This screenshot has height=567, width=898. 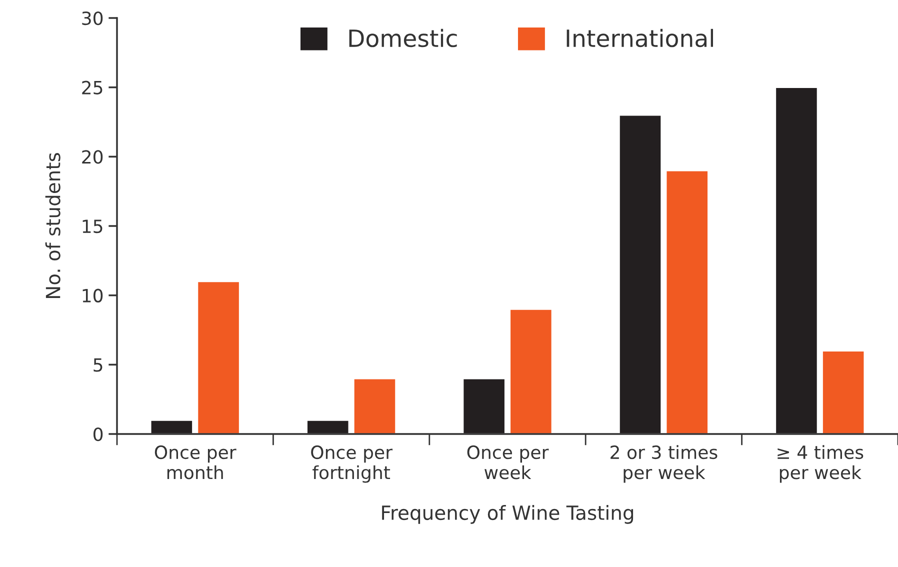 I want to click on x-tick-label: ≥ 4 times per week, so click(x=821, y=464).